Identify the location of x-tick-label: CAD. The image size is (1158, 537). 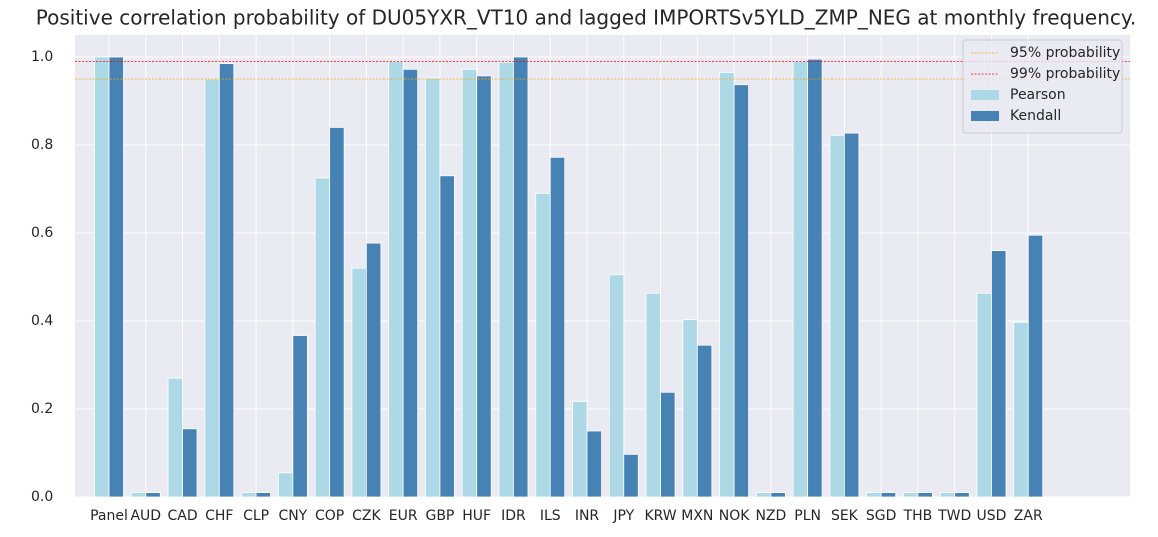
(182, 516).